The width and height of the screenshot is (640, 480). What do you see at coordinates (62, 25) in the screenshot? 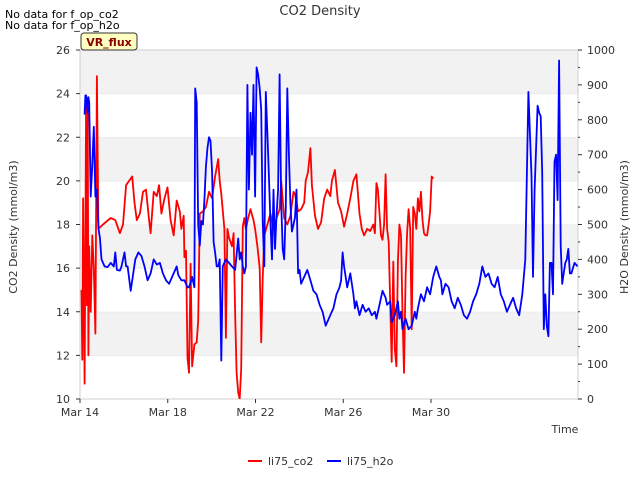
I see `no-data-note-h2o: No data for f_op_h2o` at bounding box center [62, 25].